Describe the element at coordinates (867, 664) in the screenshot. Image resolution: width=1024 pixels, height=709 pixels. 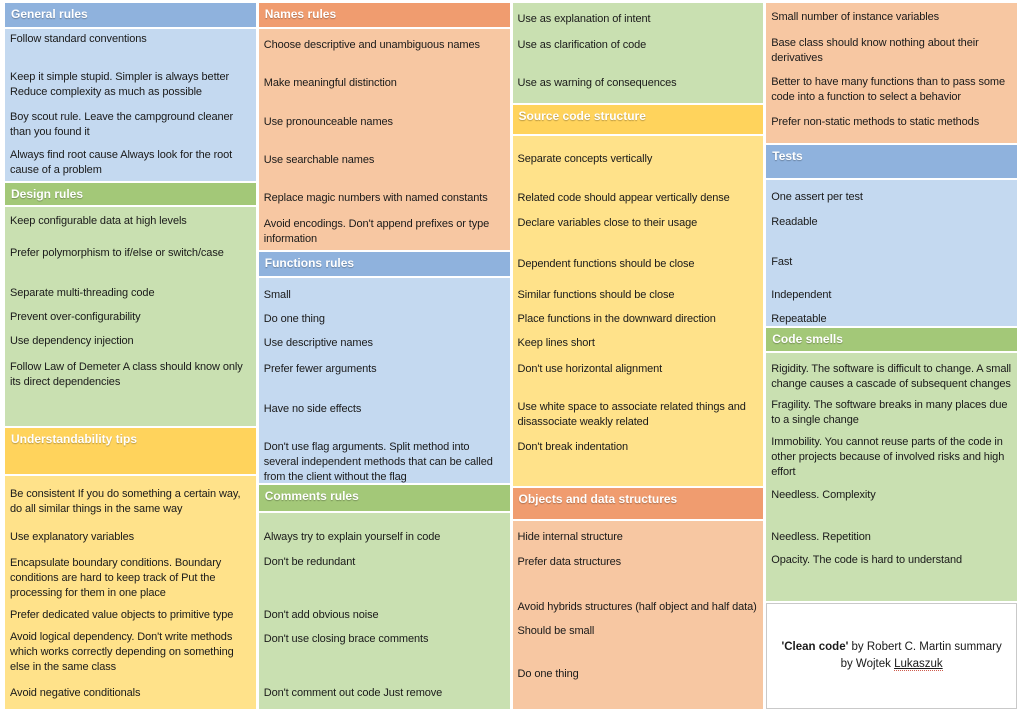
I see `author-prefix: by Wojtek` at that location.